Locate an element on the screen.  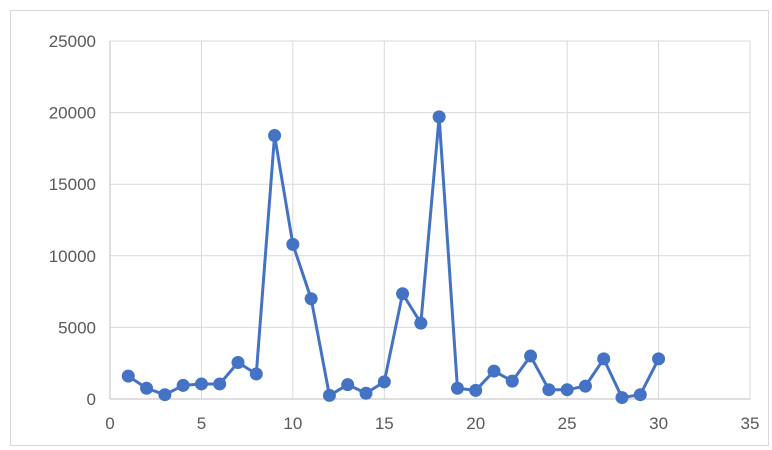
y-tick-label: 5000 is located at coordinates (77, 327).